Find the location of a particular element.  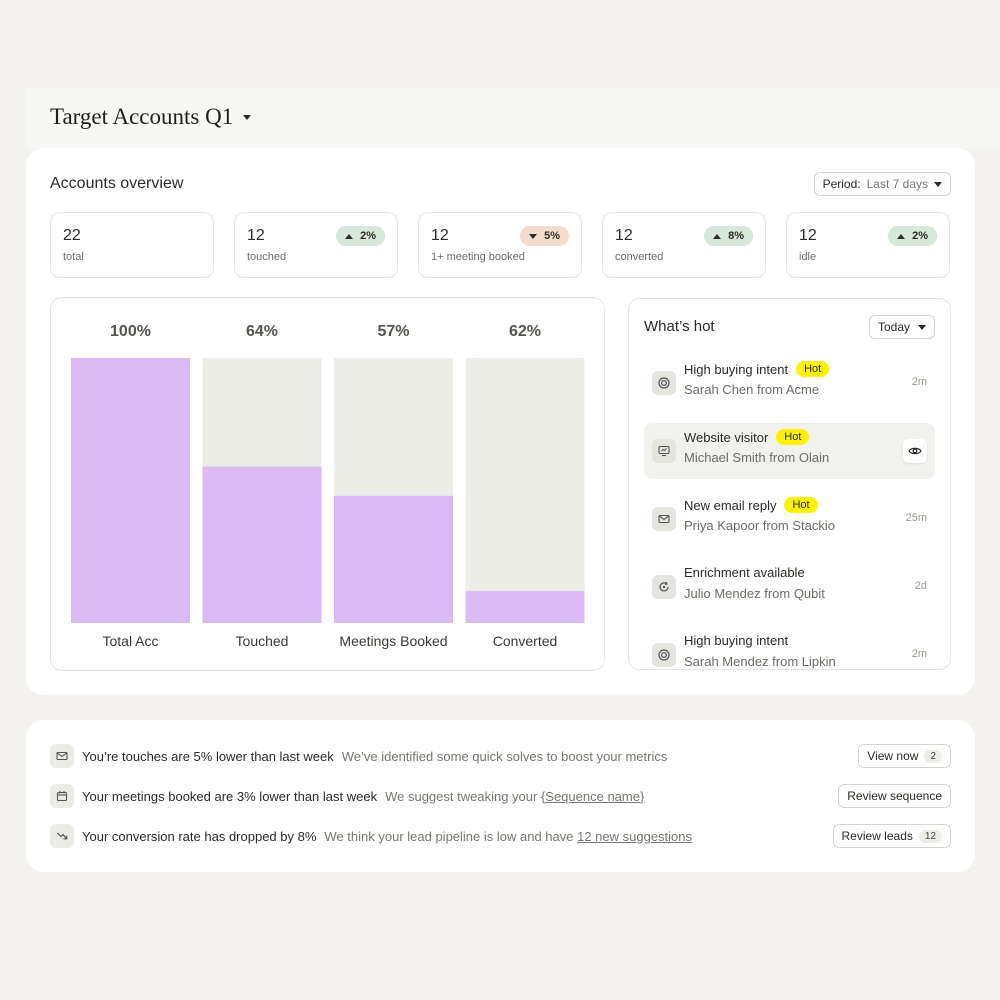

page-title-dropdown: Target Accounts Q1 is located at coordinates (151, 117).